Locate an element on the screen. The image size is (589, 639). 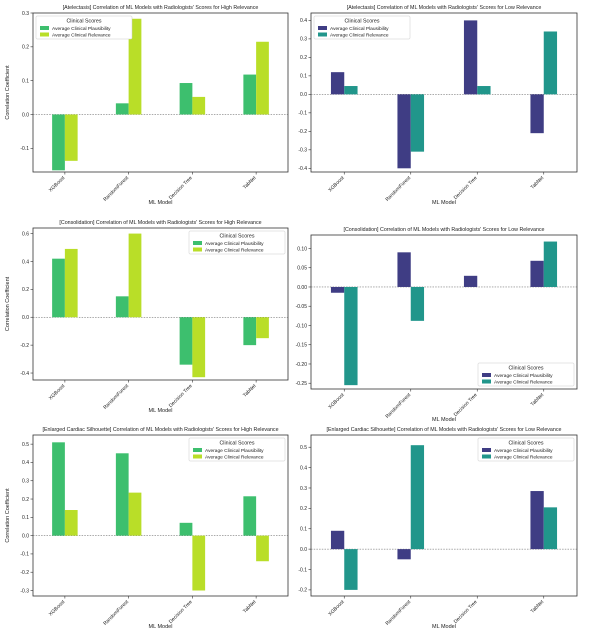
y-tick-label: 0.4 is located at coordinates (303, 468).